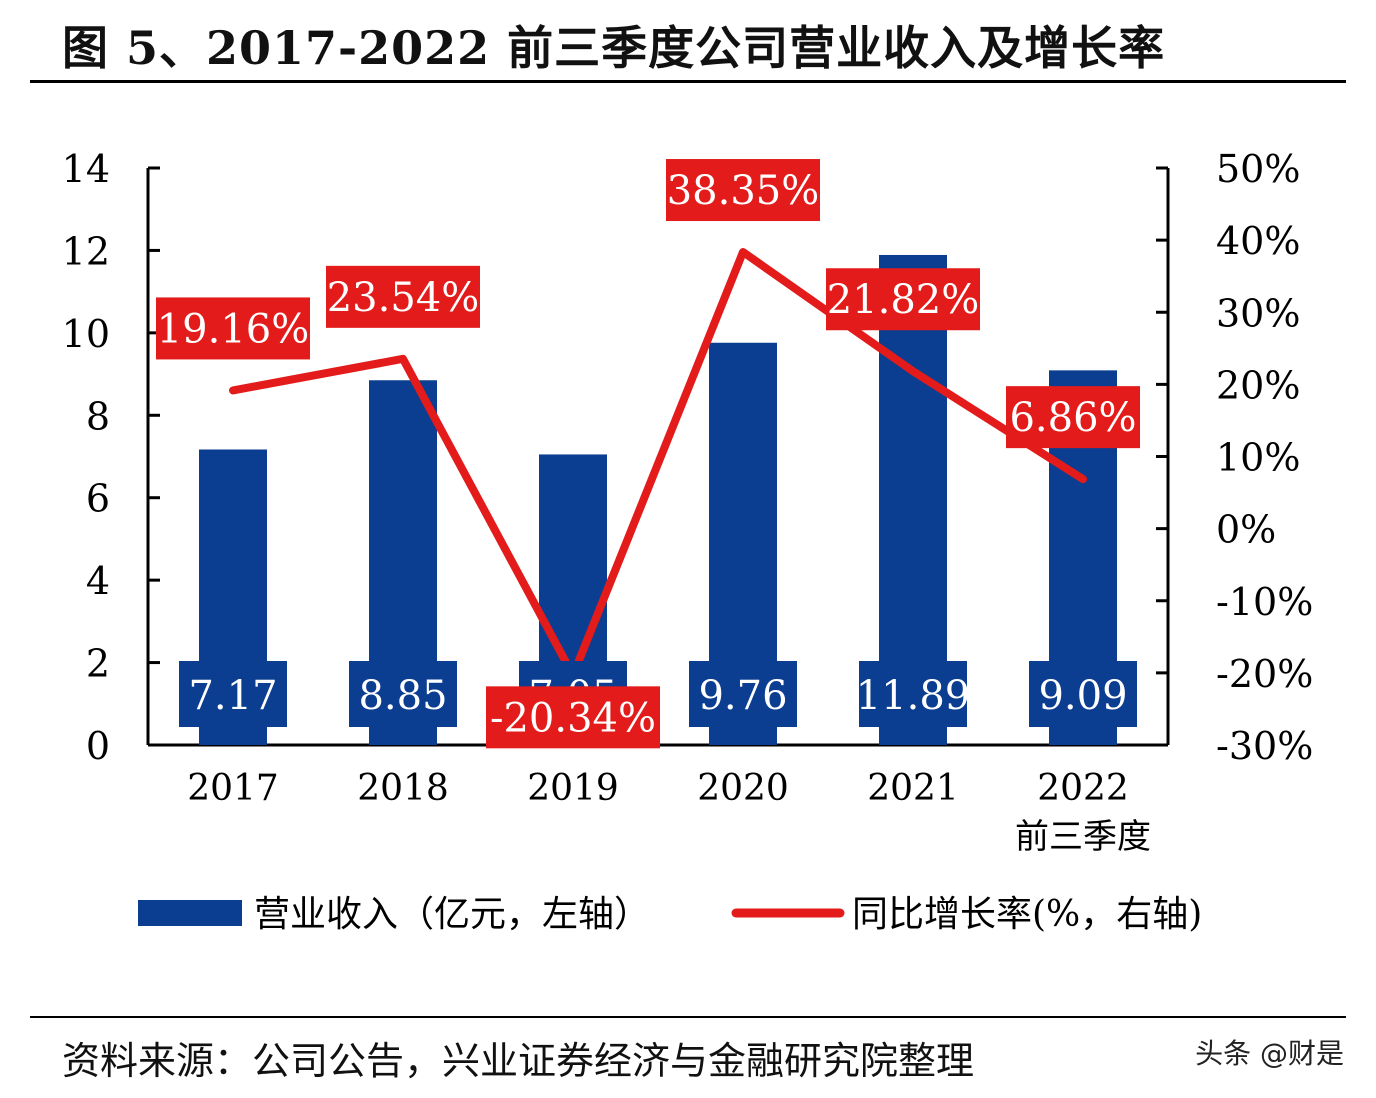 This screenshot has width=1376, height=1098. Describe the element at coordinates (614, 48) in the screenshot. I see `chart-title: 图 5、2017-2022 前三季度公司营业收入及增长率` at that location.